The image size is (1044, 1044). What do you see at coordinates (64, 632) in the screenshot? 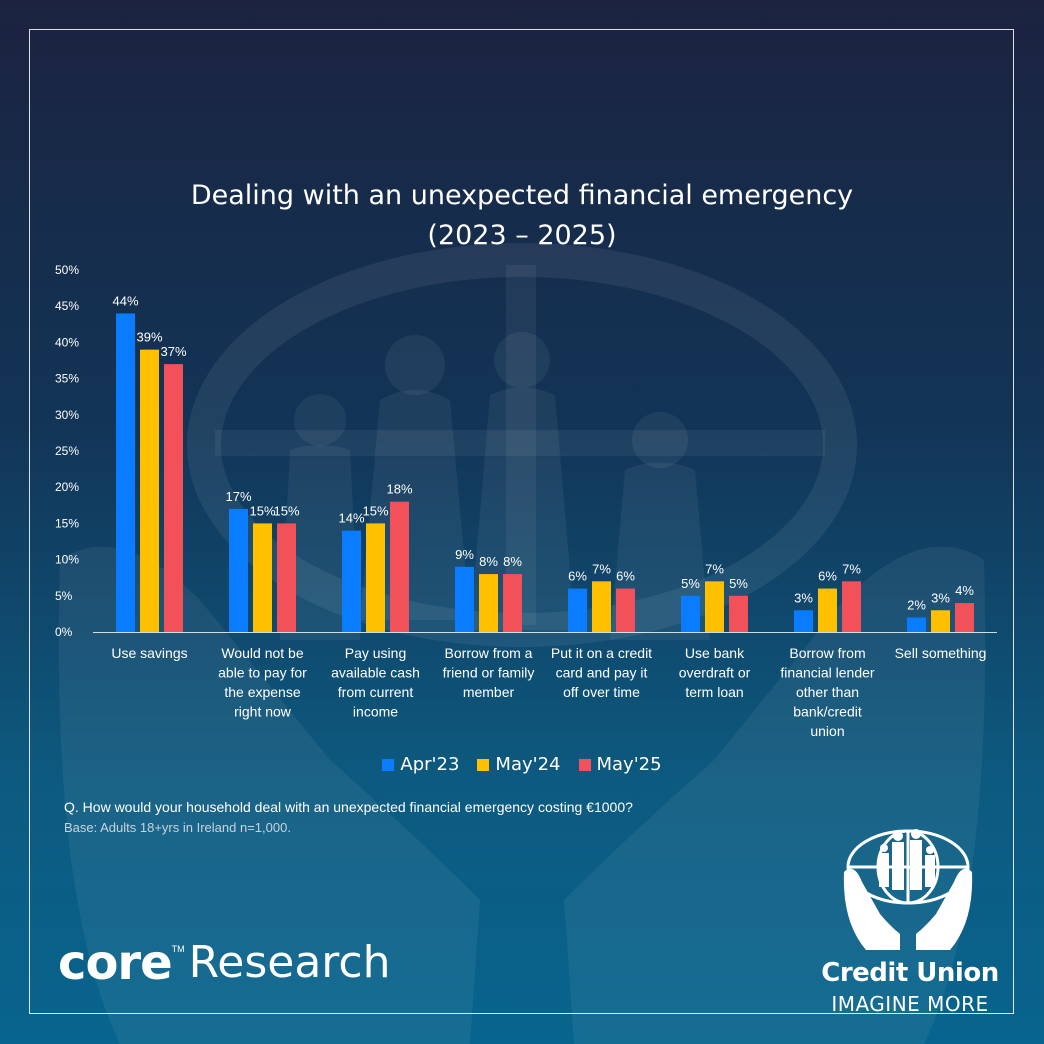
I see `y-tick-label: 0%` at bounding box center [64, 632].